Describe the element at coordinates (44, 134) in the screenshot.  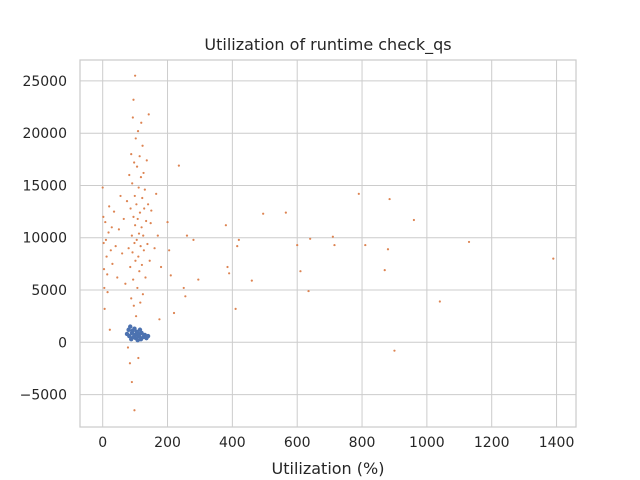
I see `y-tick-label: 20000` at that location.